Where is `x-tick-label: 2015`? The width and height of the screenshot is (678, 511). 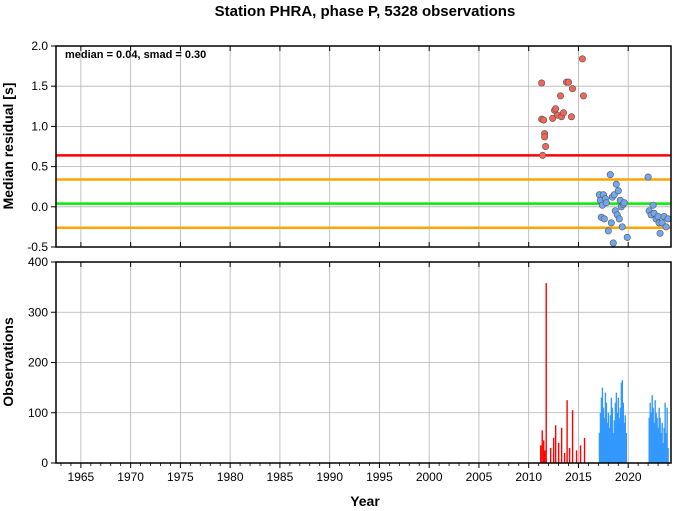 x-tick-label: 2015 is located at coordinates (578, 477).